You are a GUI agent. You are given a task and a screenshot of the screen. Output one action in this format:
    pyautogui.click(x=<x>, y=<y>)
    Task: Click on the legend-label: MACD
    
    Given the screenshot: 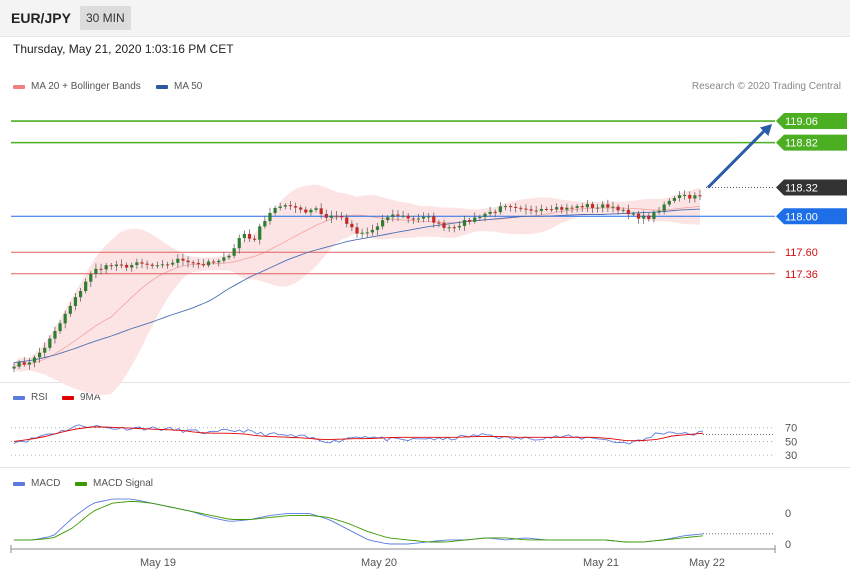 What is the action you would take?
    pyautogui.click(x=46, y=483)
    